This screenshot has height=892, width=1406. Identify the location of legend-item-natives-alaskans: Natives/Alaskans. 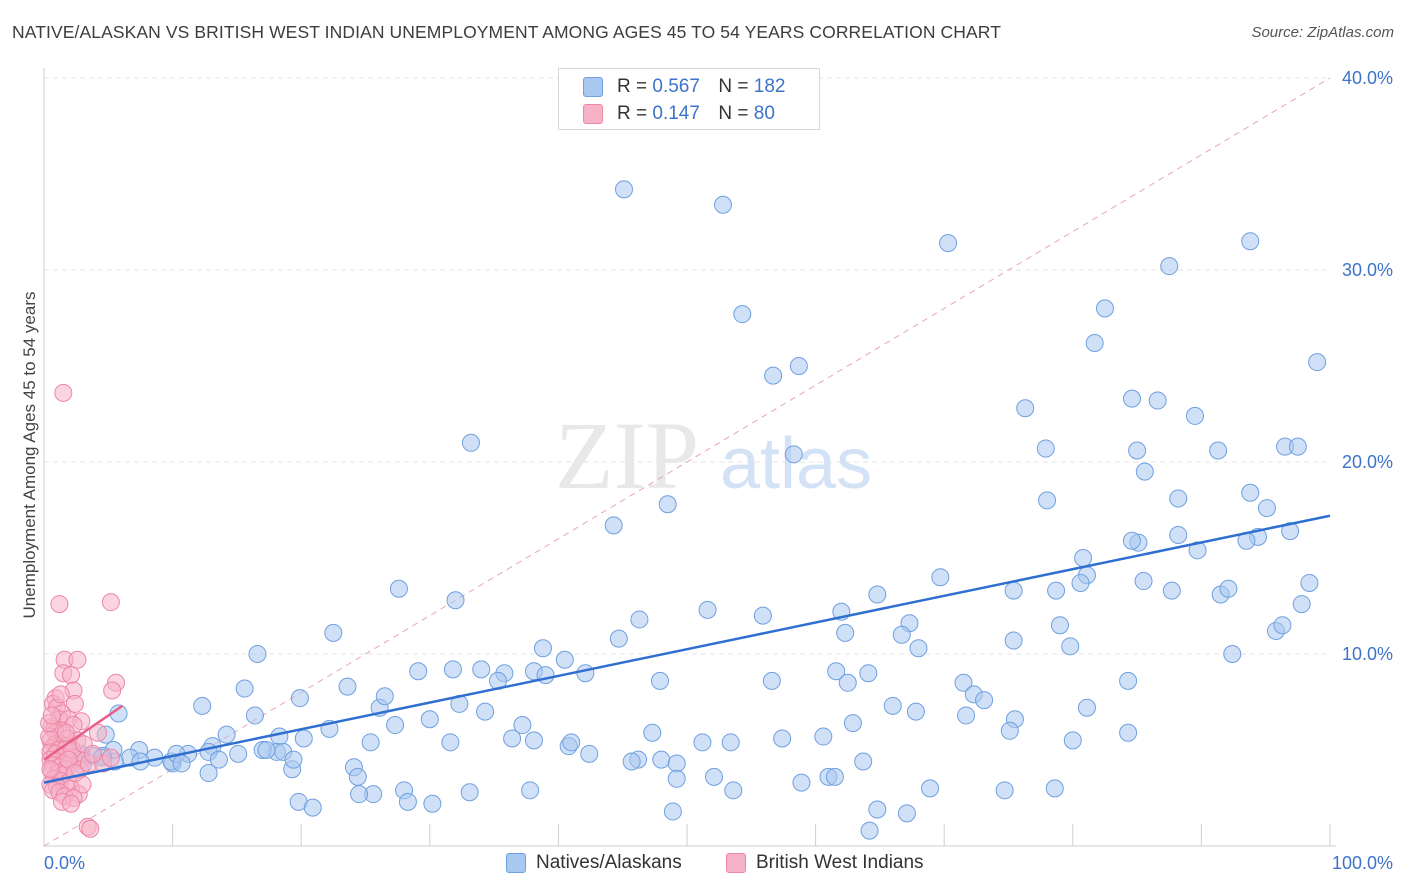
(594, 863).